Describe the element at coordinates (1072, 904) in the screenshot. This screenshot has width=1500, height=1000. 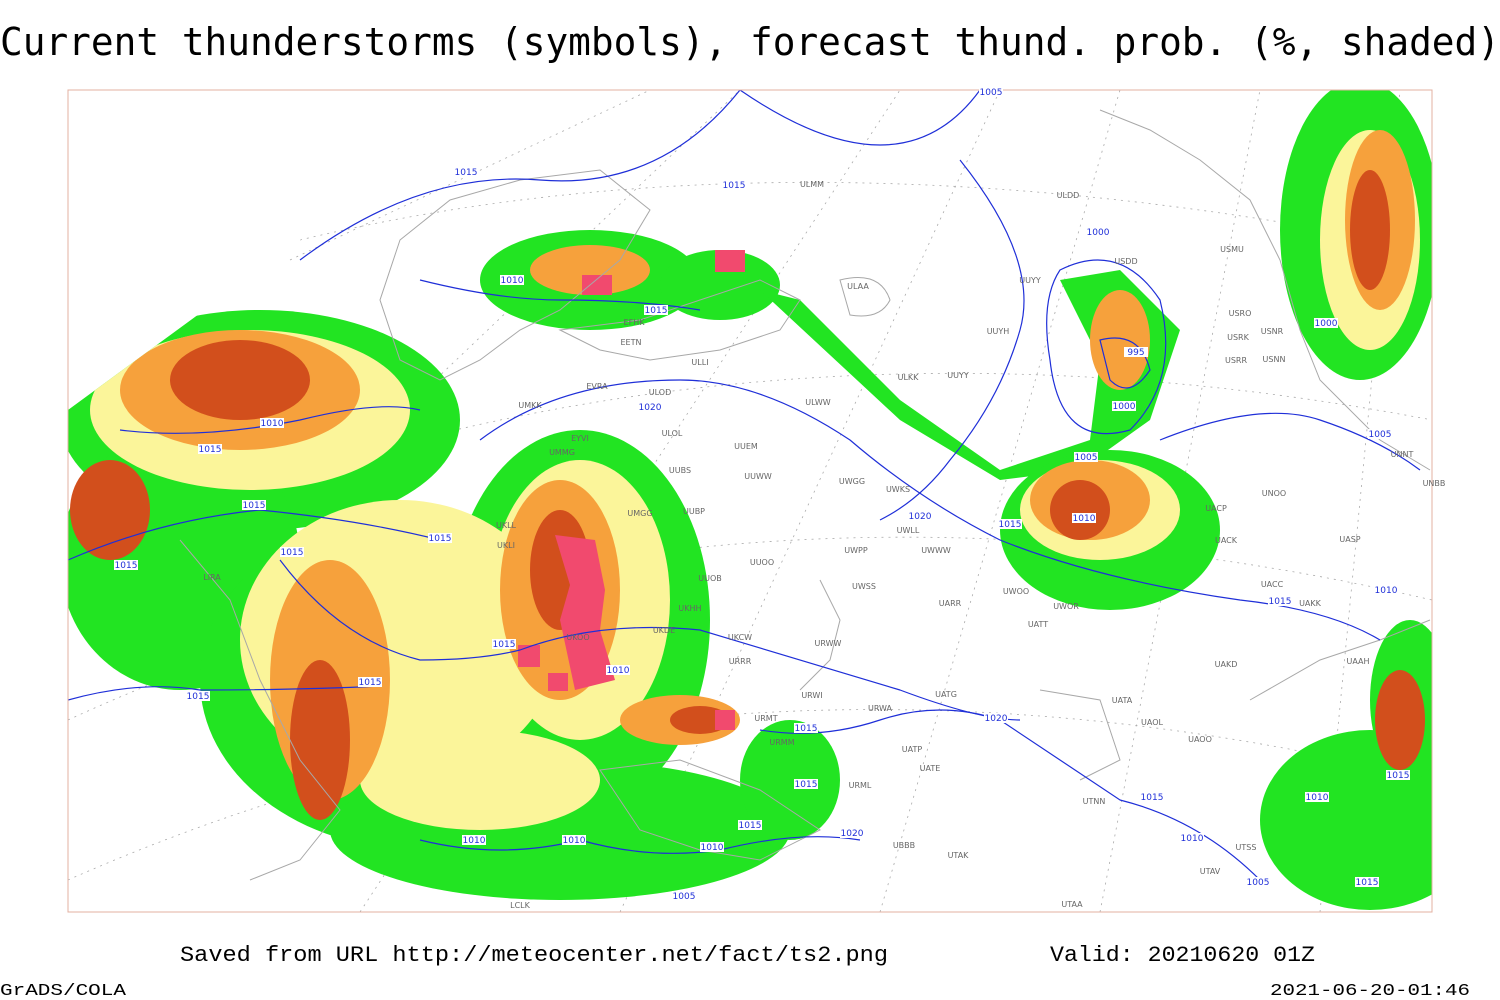
I see `station-code: UTAA` at that location.